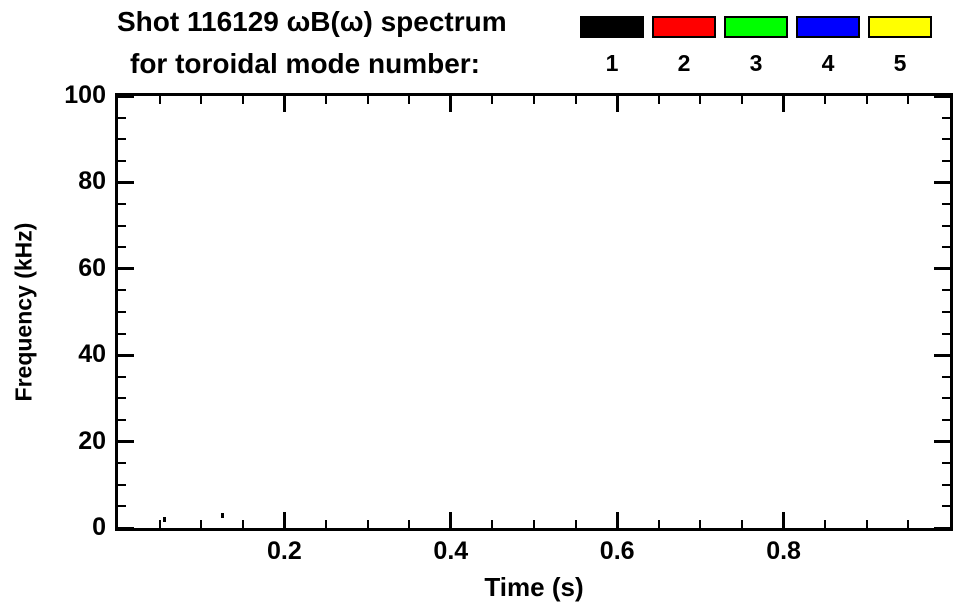 The height and width of the screenshot is (615, 963). What do you see at coordinates (534, 587) in the screenshot?
I see `x-axis-label: Time (s)` at bounding box center [534, 587].